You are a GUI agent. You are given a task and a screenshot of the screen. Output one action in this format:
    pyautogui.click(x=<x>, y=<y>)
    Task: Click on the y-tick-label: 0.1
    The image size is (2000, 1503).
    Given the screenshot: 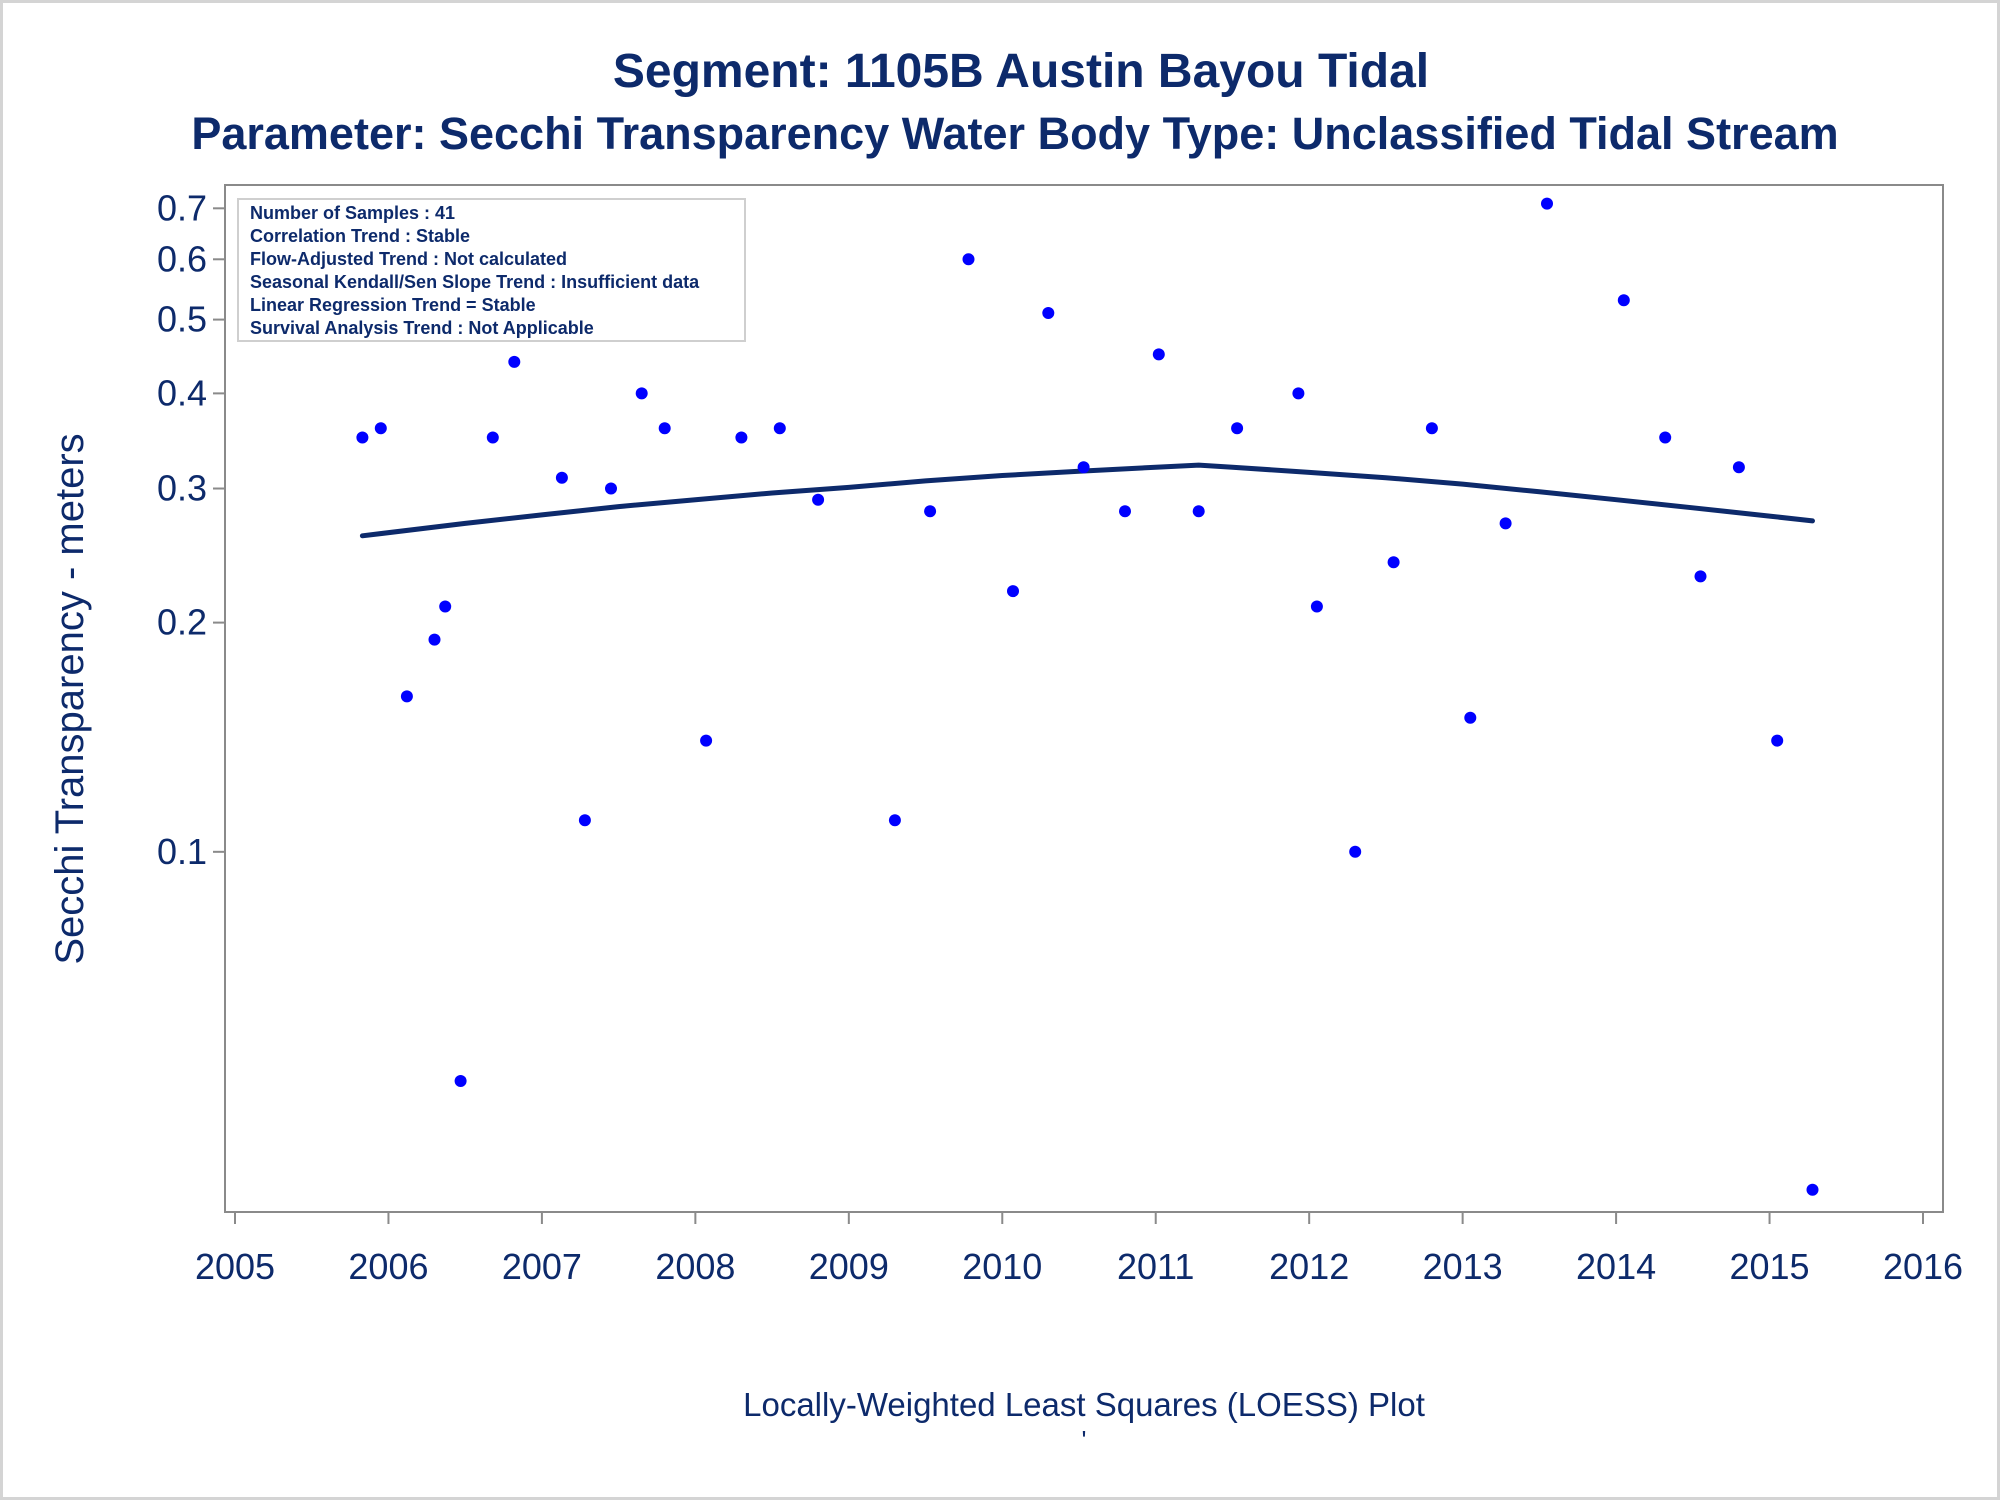 What is the action you would take?
    pyautogui.click(x=182, y=851)
    